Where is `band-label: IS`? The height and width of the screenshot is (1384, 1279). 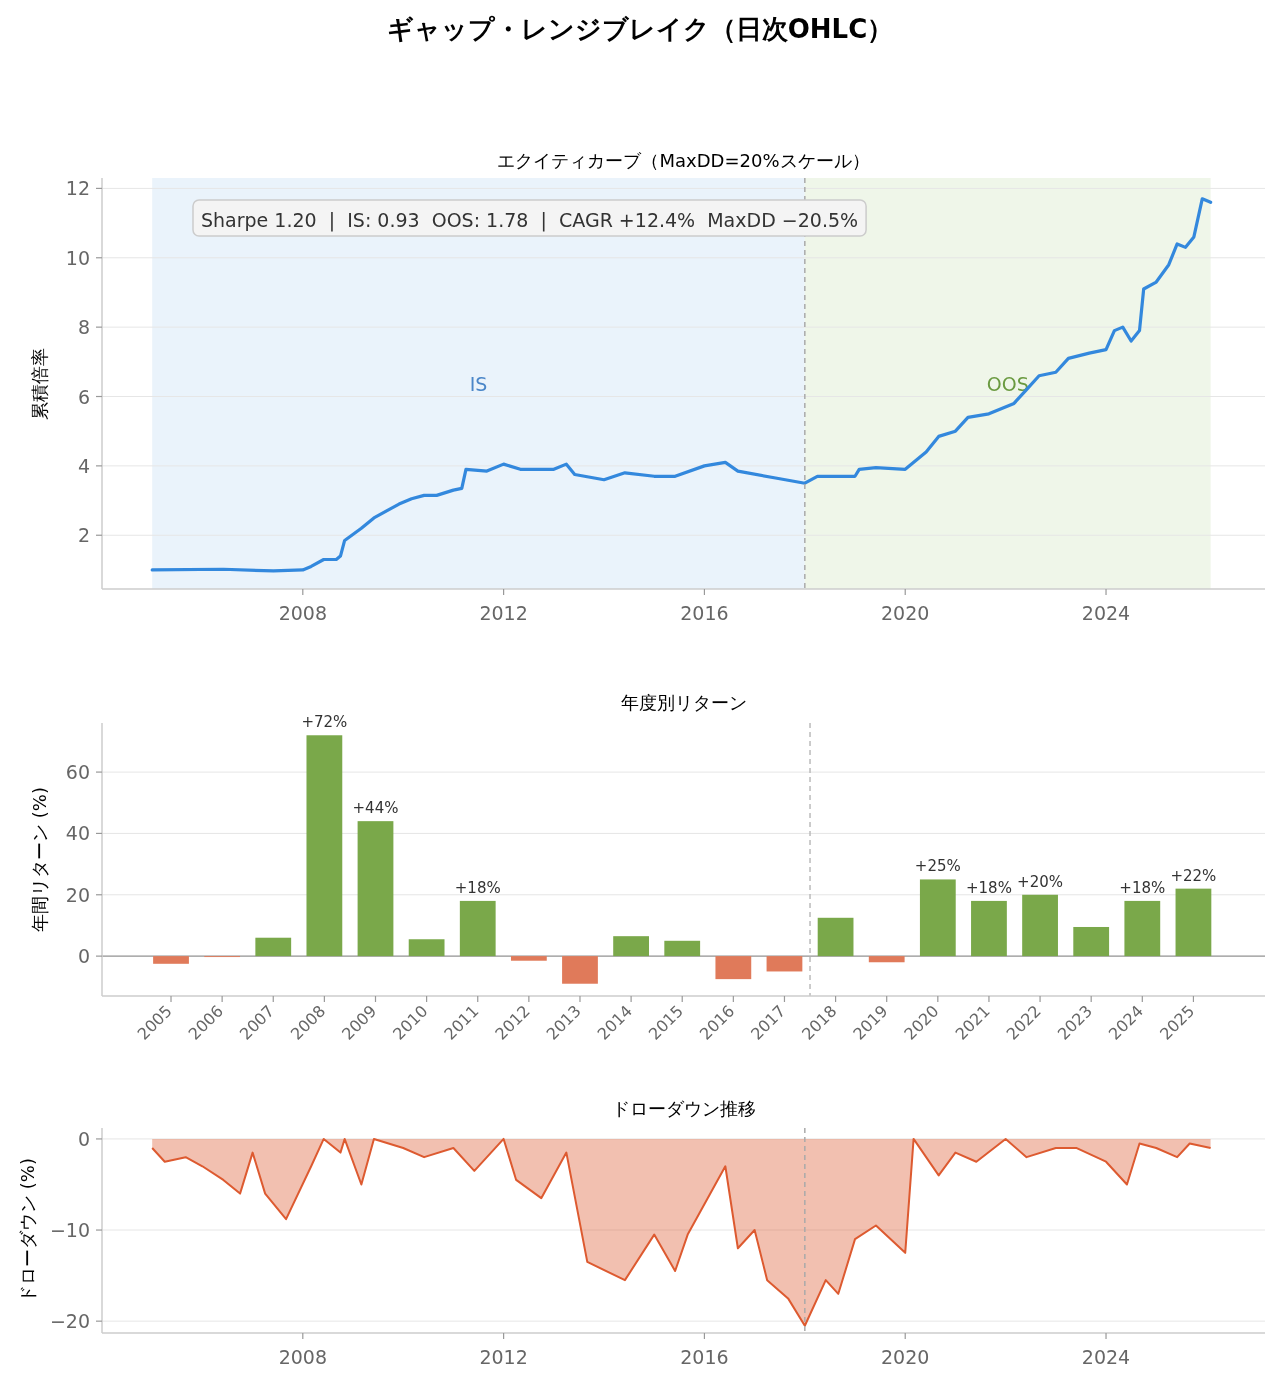
band-label: IS is located at coordinates (478, 383).